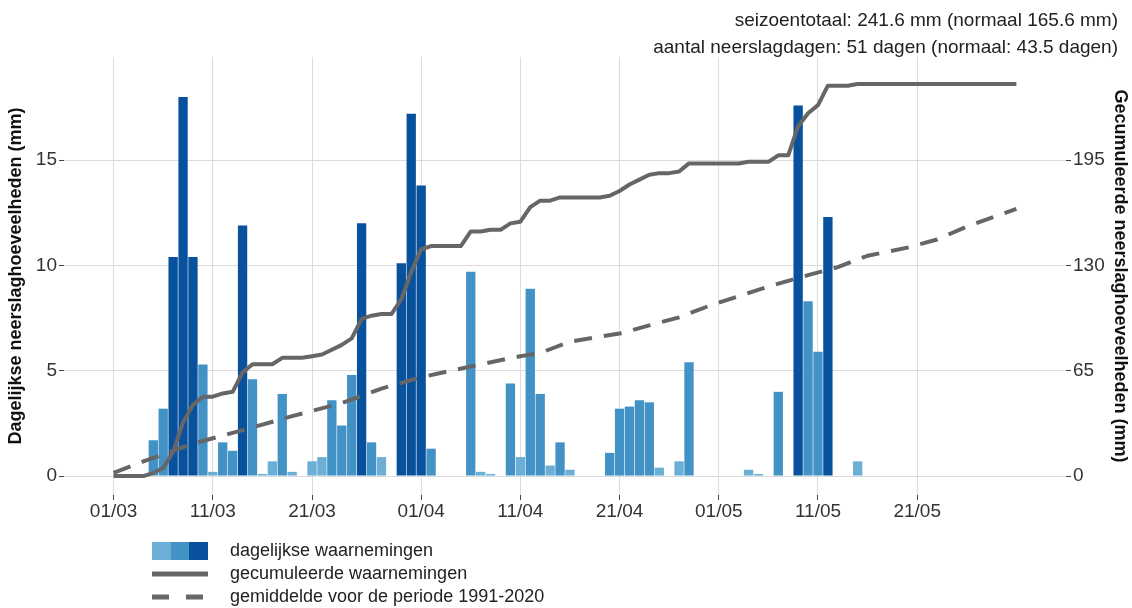 This screenshot has width=1132, height=608. Describe the element at coordinates (619, 510) in the screenshot. I see `x-tick-label: 21/04` at that location.